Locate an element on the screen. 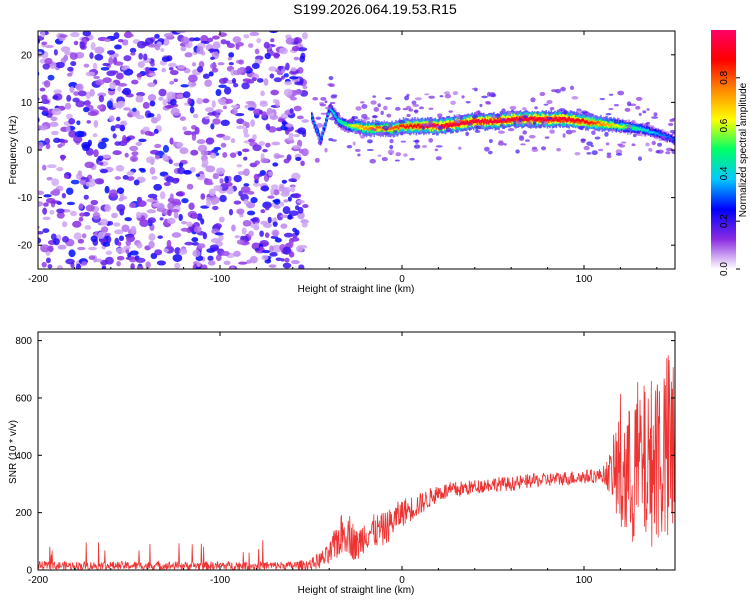  y-tick-label: 600 is located at coordinates (23, 398).